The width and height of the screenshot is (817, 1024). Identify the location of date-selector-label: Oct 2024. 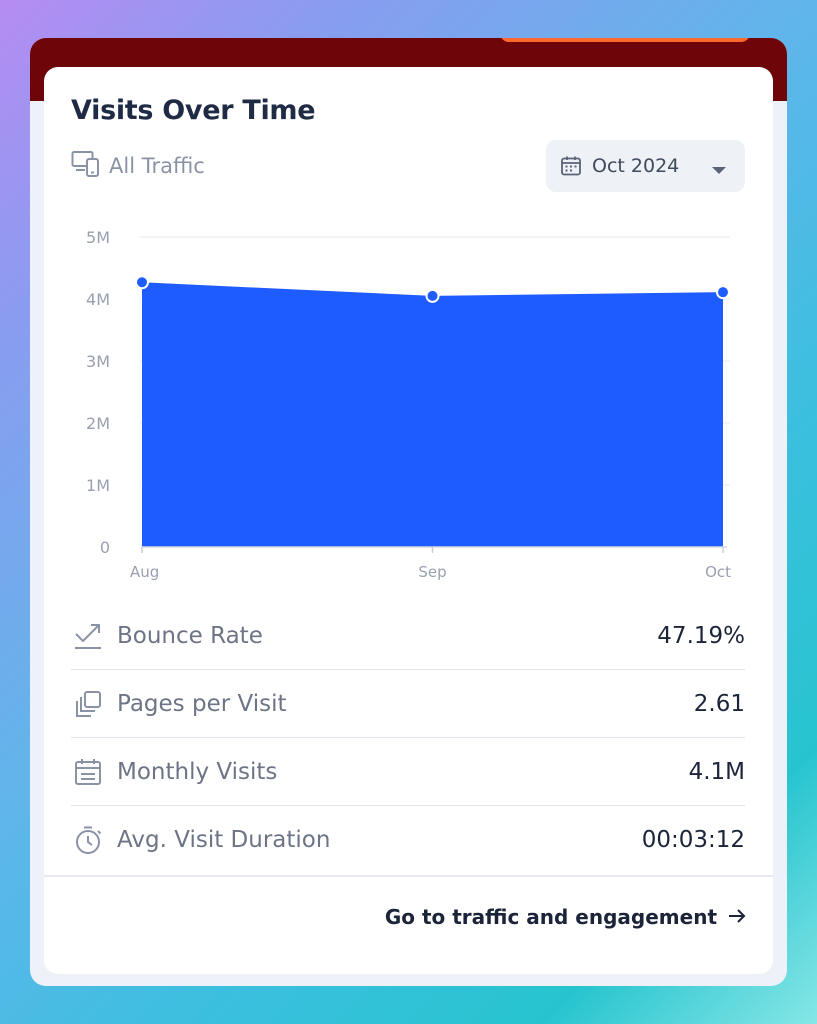
(636, 166).